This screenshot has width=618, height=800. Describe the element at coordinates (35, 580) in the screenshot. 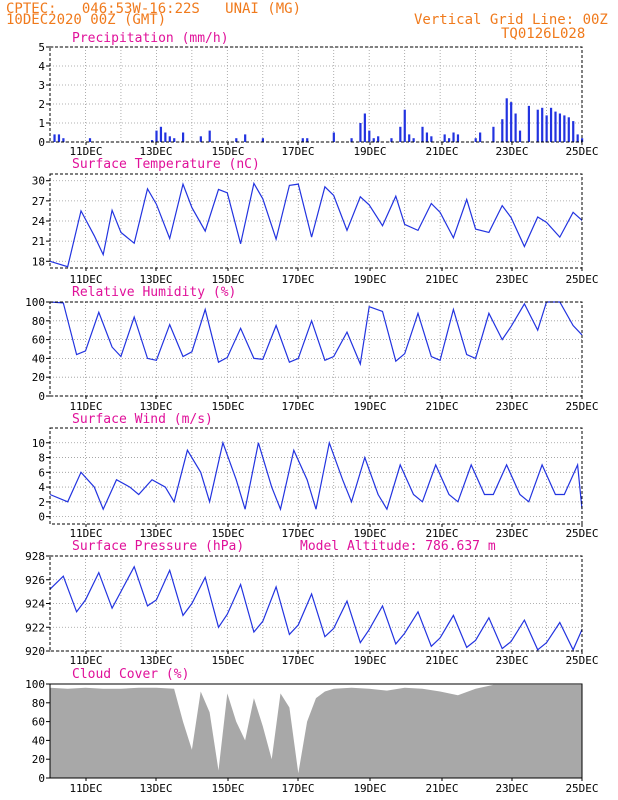

I see `ytick-label: 926` at that location.